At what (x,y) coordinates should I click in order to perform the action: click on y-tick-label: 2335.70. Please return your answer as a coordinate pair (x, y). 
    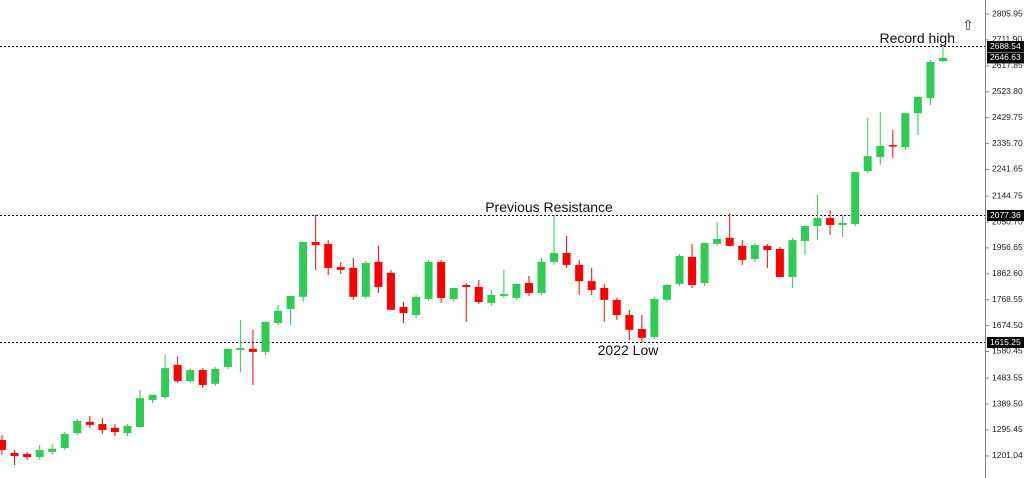
    Looking at the image, I should click on (1007, 143).